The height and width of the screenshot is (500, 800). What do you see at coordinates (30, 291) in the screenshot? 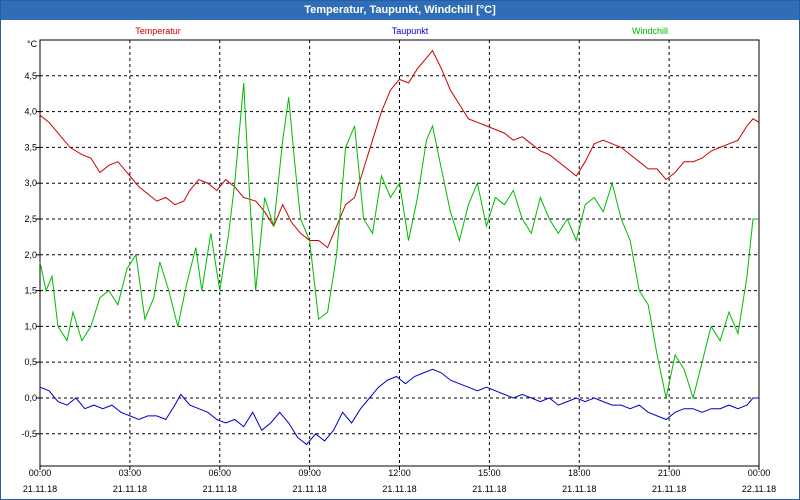
I see `y-tick-label: 1,5` at bounding box center [30, 291].